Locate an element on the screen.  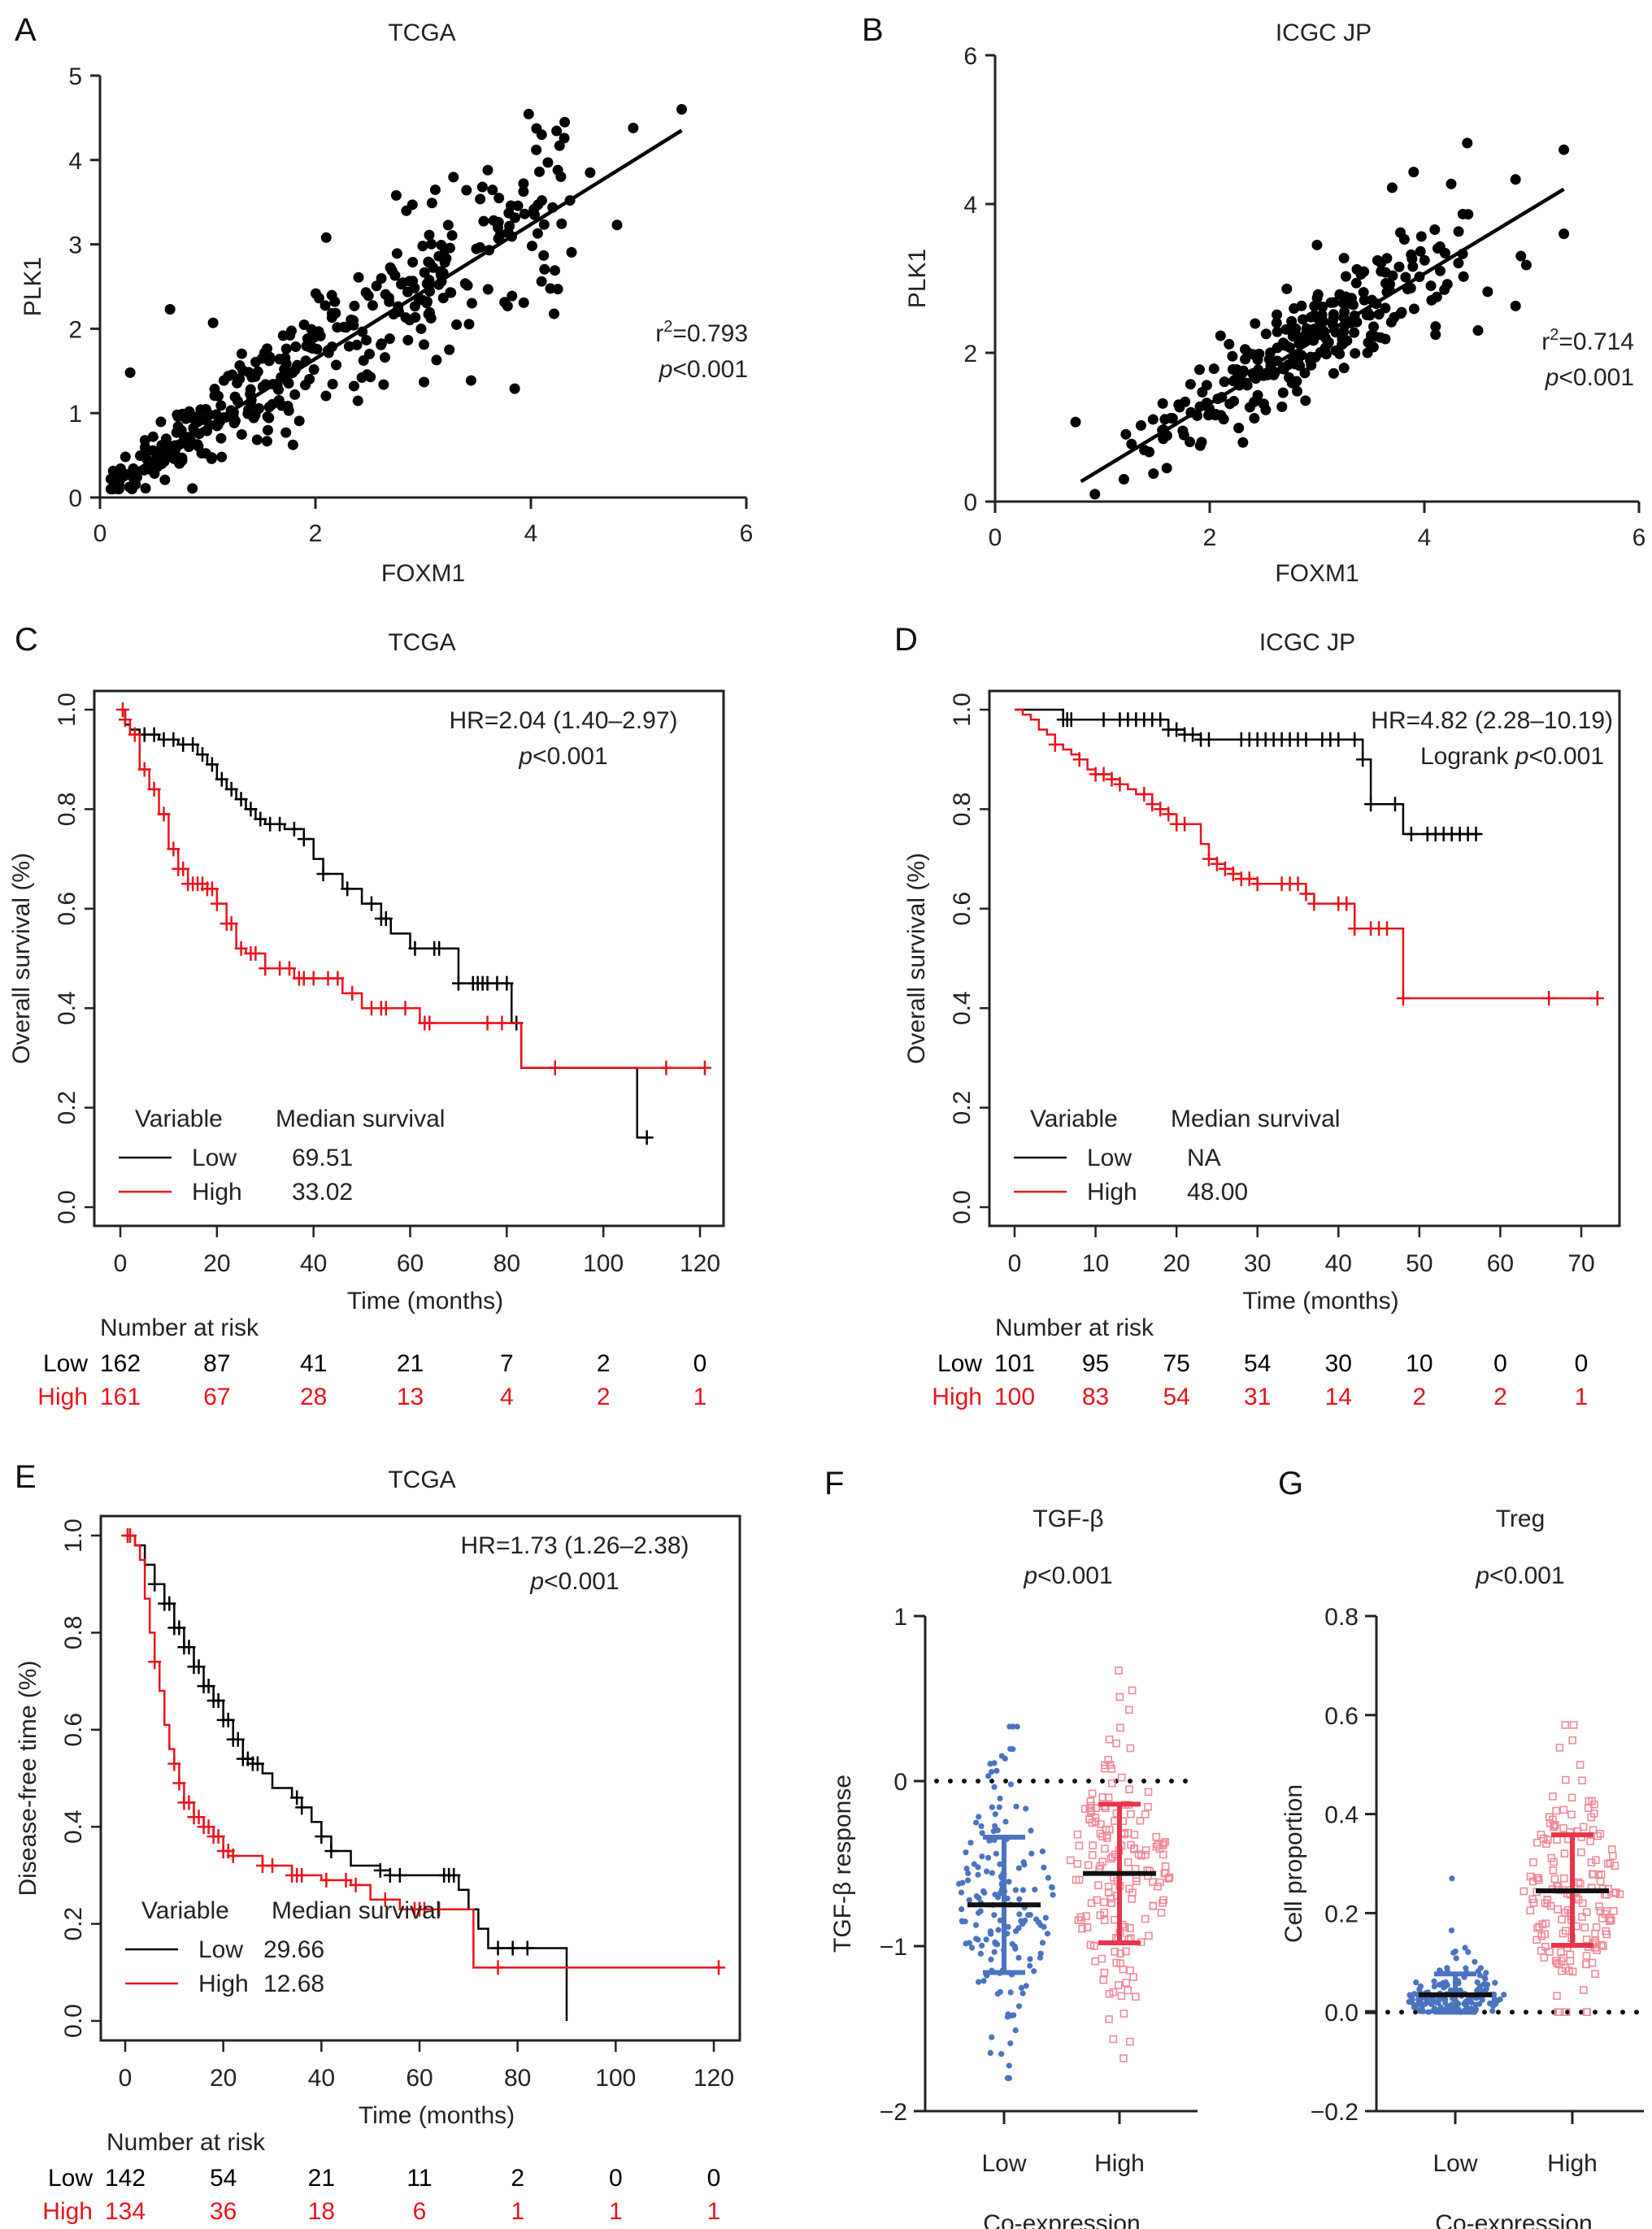
y-tick-label: 0.4 is located at coordinates (1341, 1816).